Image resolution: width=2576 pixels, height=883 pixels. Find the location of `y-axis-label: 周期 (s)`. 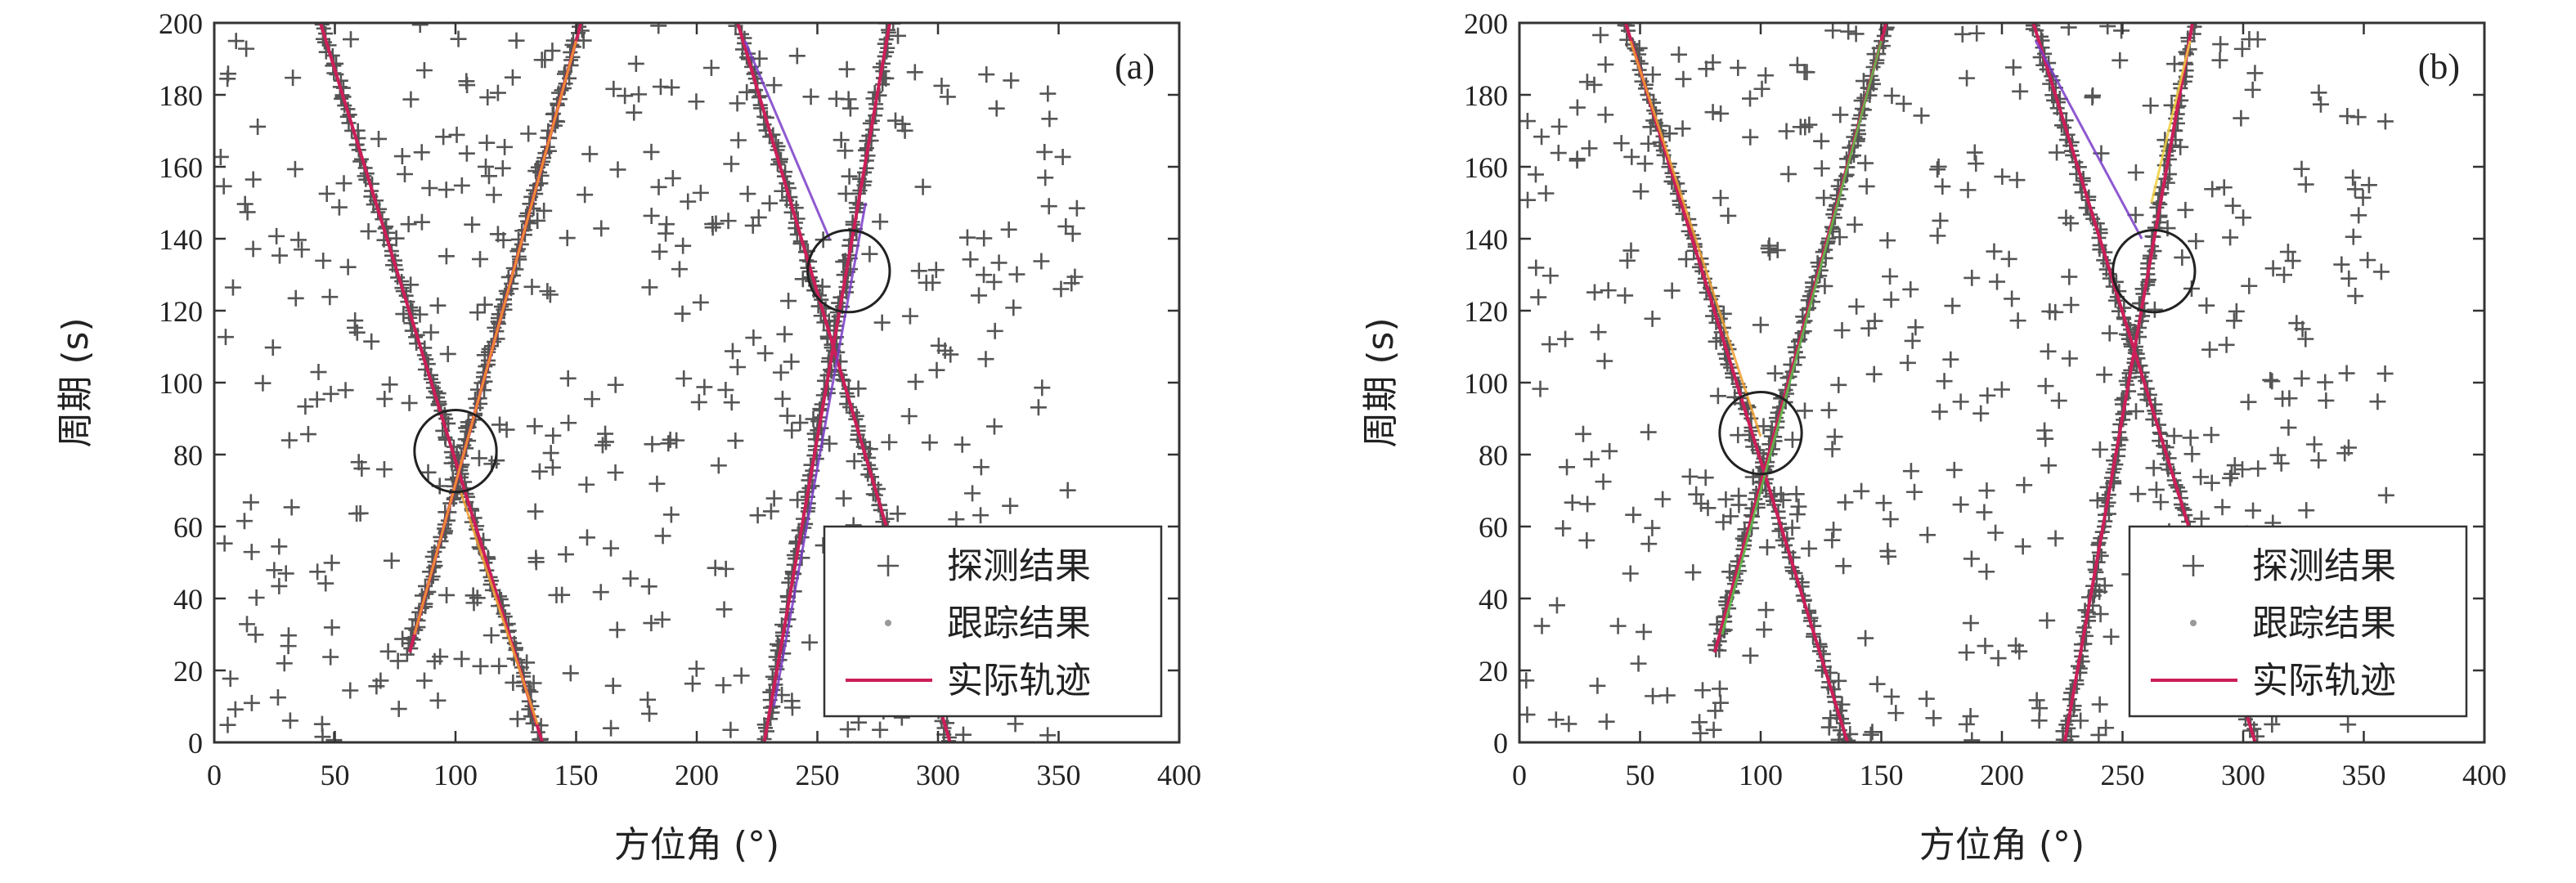

y-axis-label: 周期 (s) is located at coordinates (75, 382).